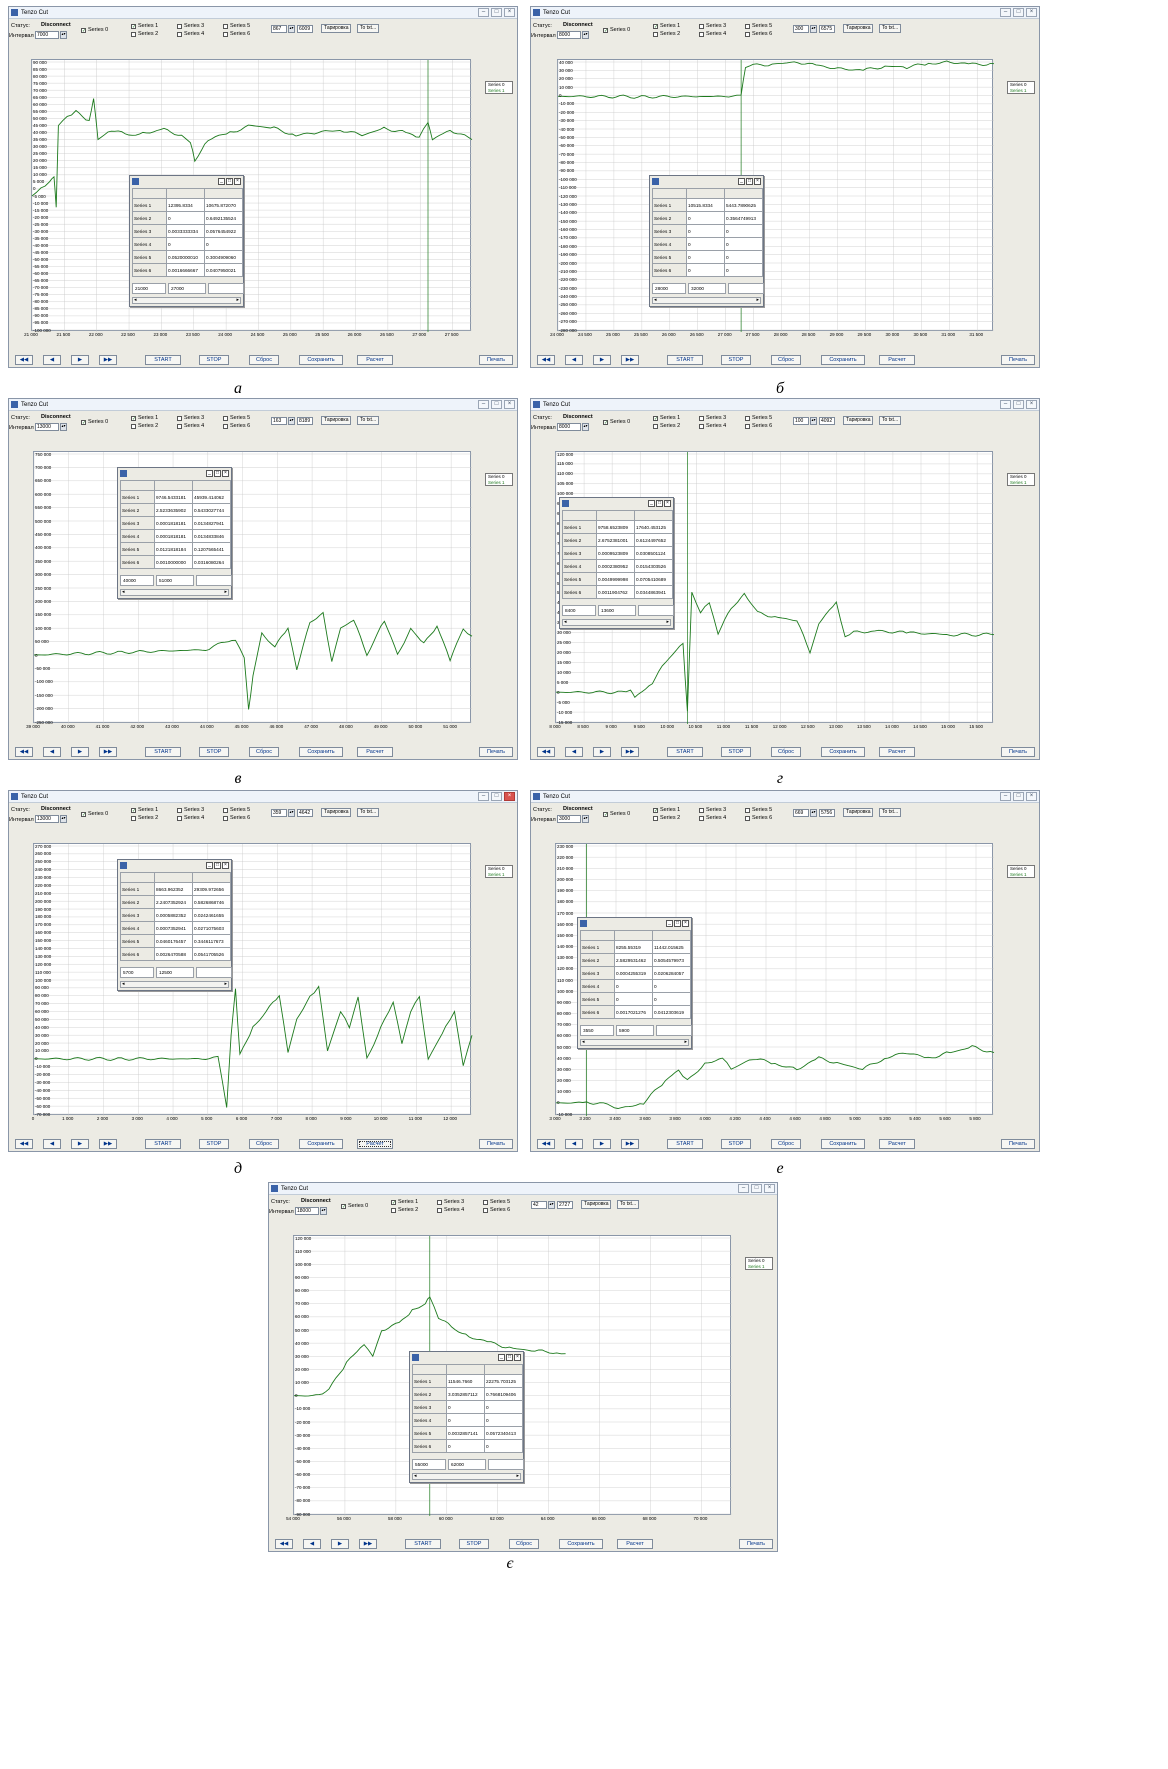 The height and width of the screenshot is (1769, 1168). What do you see at coordinates (565, 1205) in the screenshot?
I see `spin-b-input: 2727` at bounding box center [565, 1205].